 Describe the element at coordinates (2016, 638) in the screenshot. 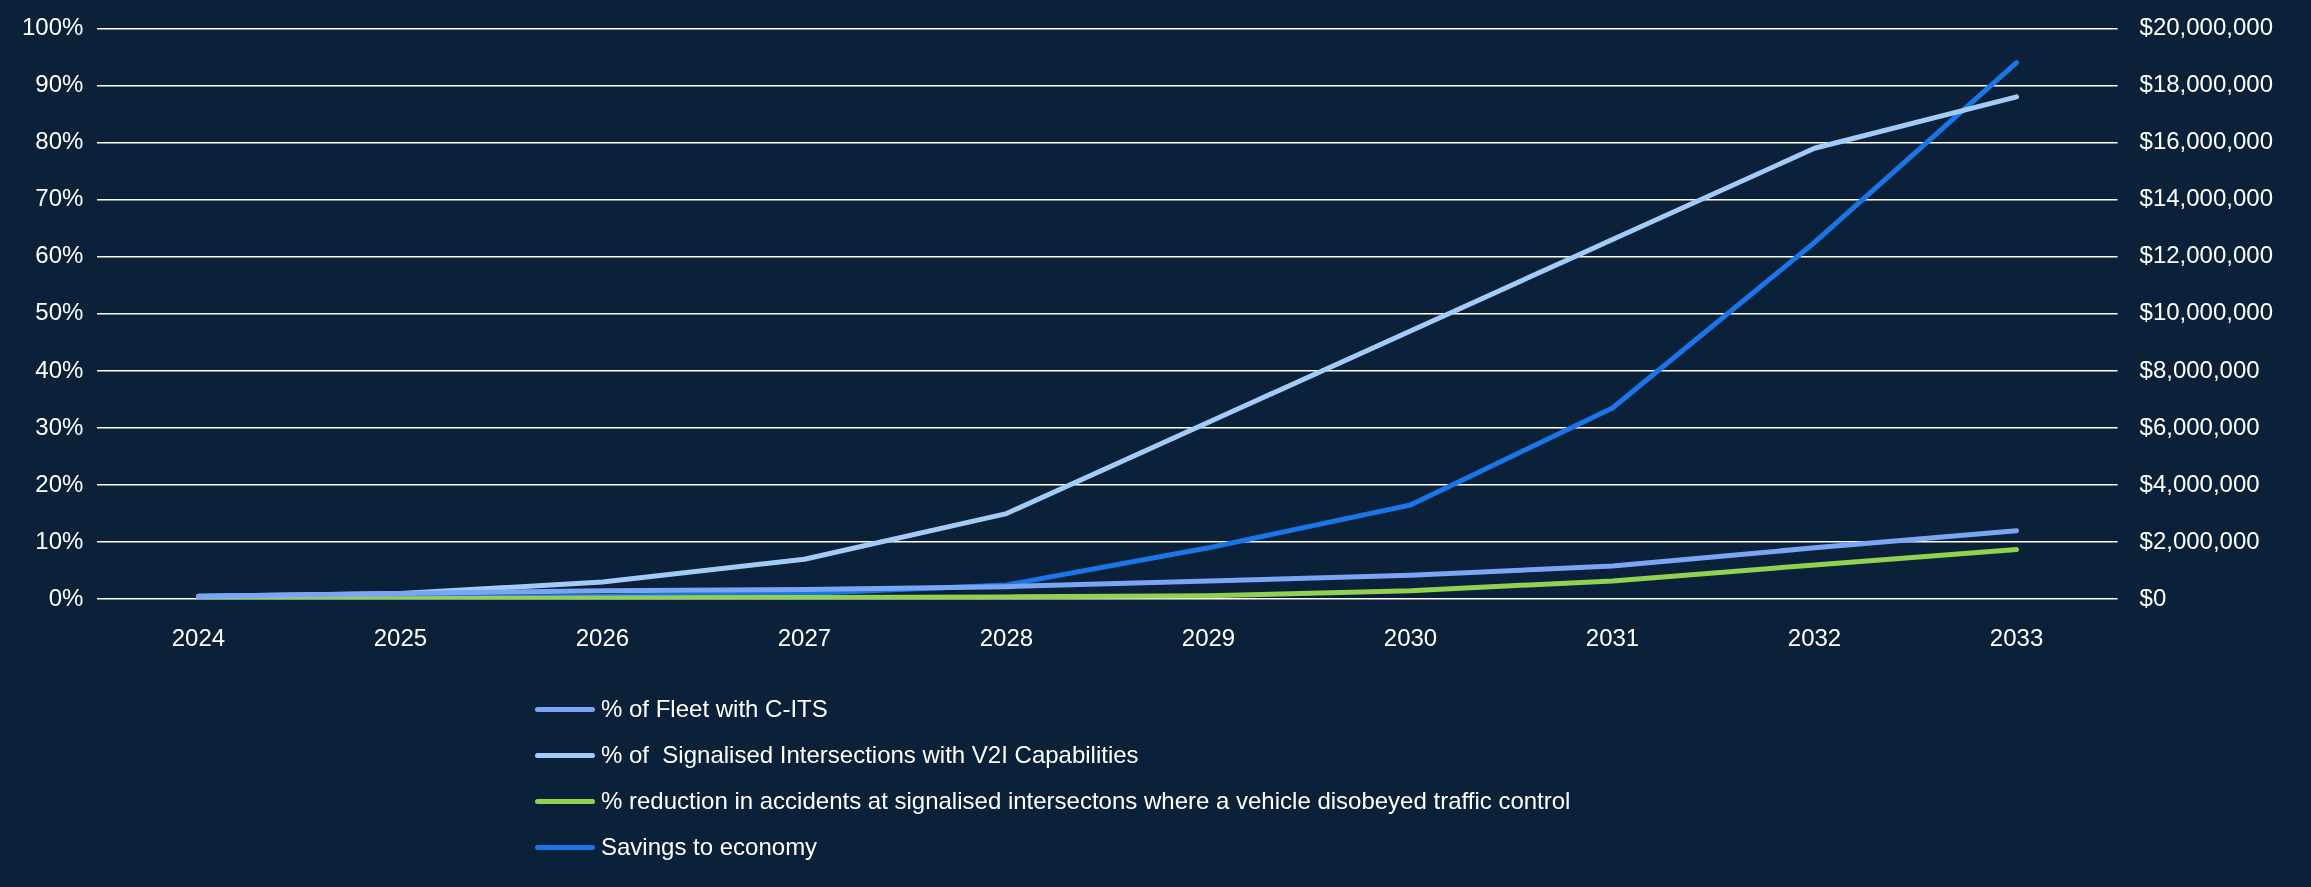

I see `x-tick-label: 2033` at that location.